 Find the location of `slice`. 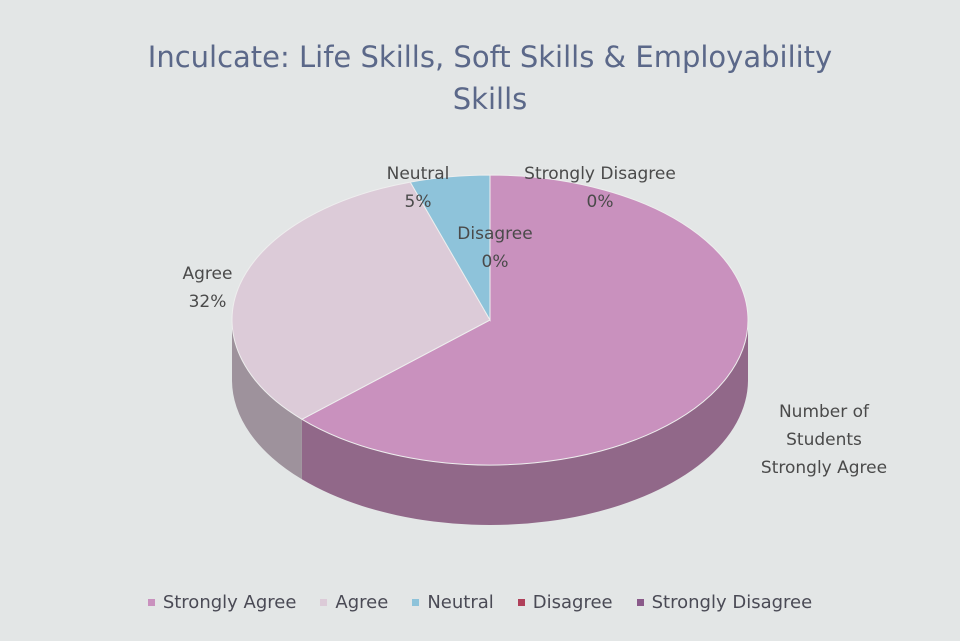

slice is located at coordinates (361, 300).